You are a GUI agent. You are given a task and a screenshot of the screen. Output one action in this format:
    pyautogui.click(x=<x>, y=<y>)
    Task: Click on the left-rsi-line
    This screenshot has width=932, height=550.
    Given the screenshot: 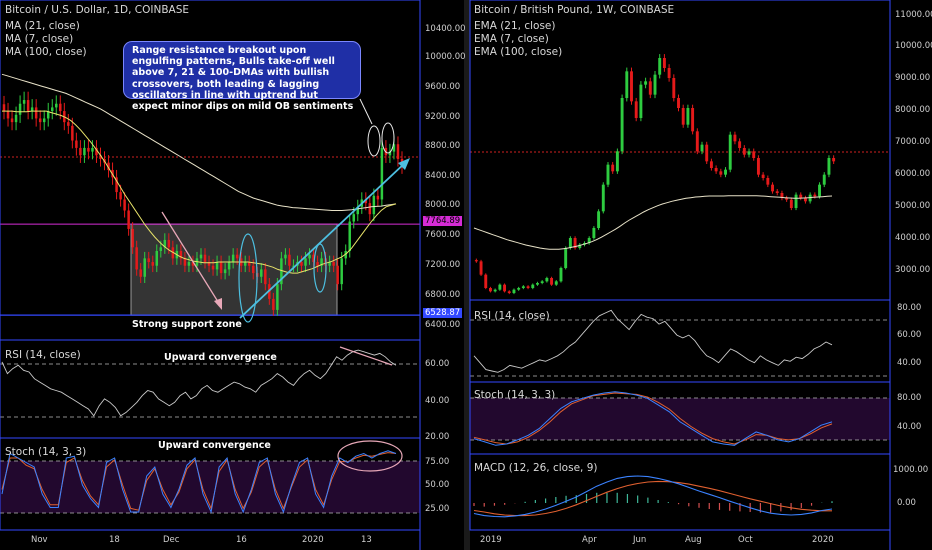 What is the action you would take?
    pyautogui.click(x=199, y=383)
    